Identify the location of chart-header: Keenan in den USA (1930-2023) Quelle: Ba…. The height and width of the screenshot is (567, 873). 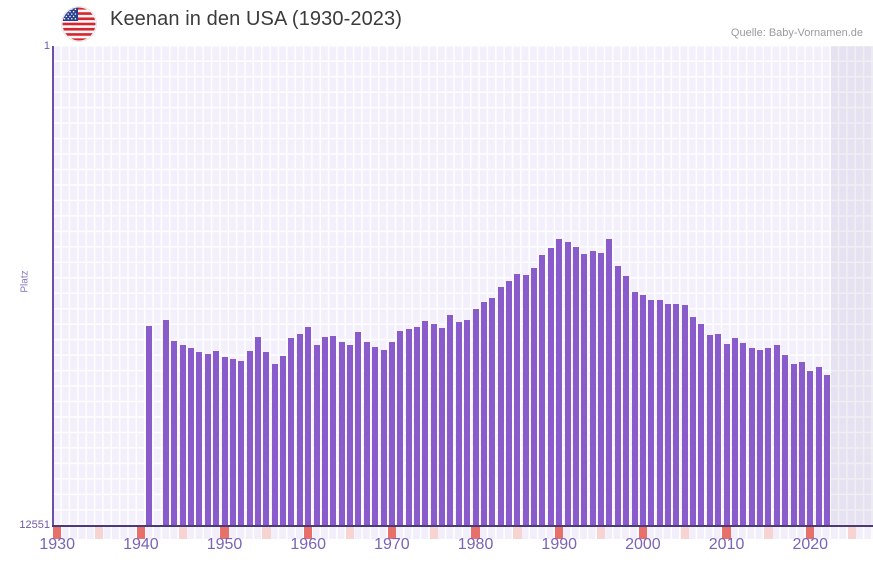
(436, 23).